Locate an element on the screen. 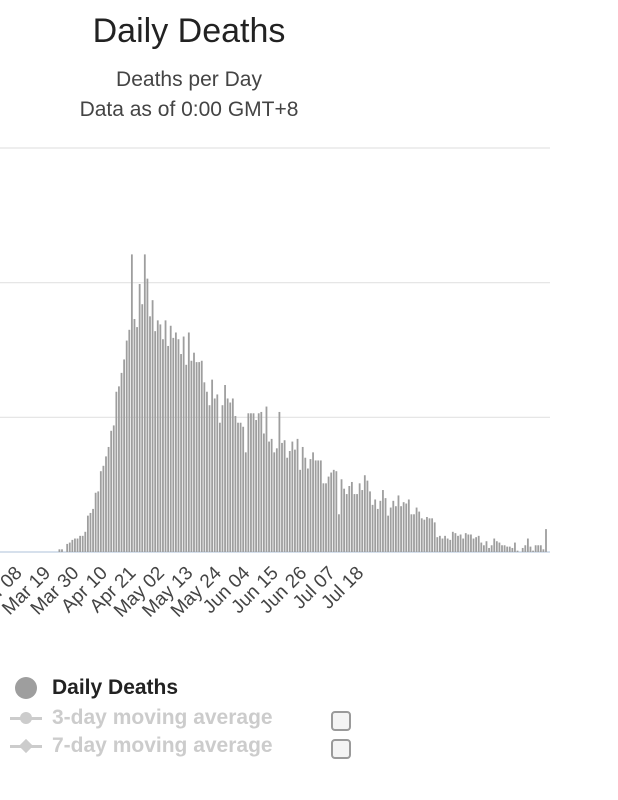 This screenshot has height=800, width=618. legend-item-3-day-average: 3-day moving average is located at coordinates (141, 718).